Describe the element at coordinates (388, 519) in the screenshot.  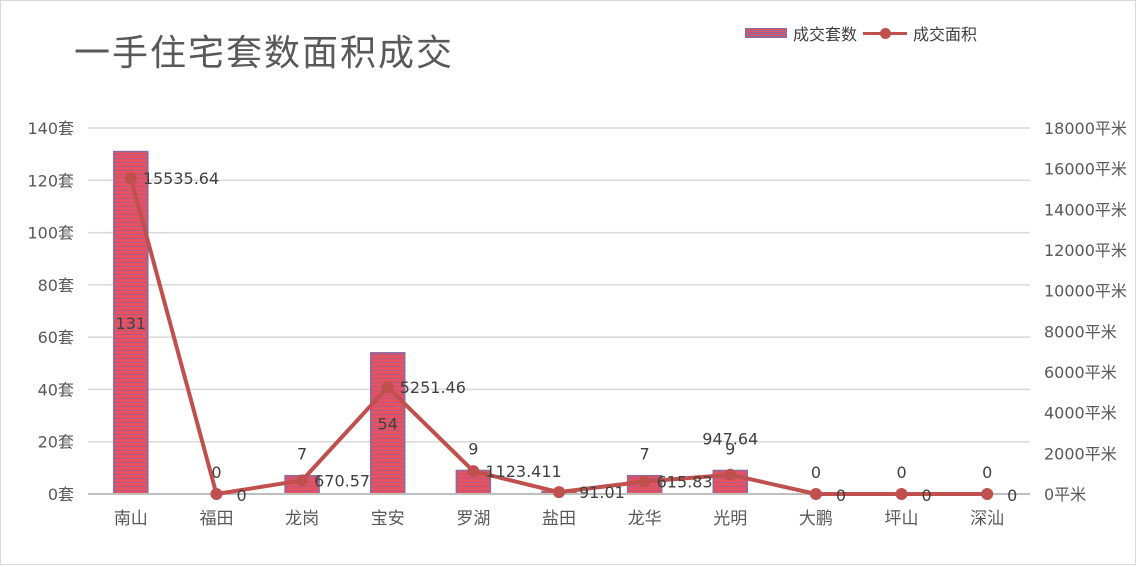
I see `x-tick-label: 宝安` at that location.